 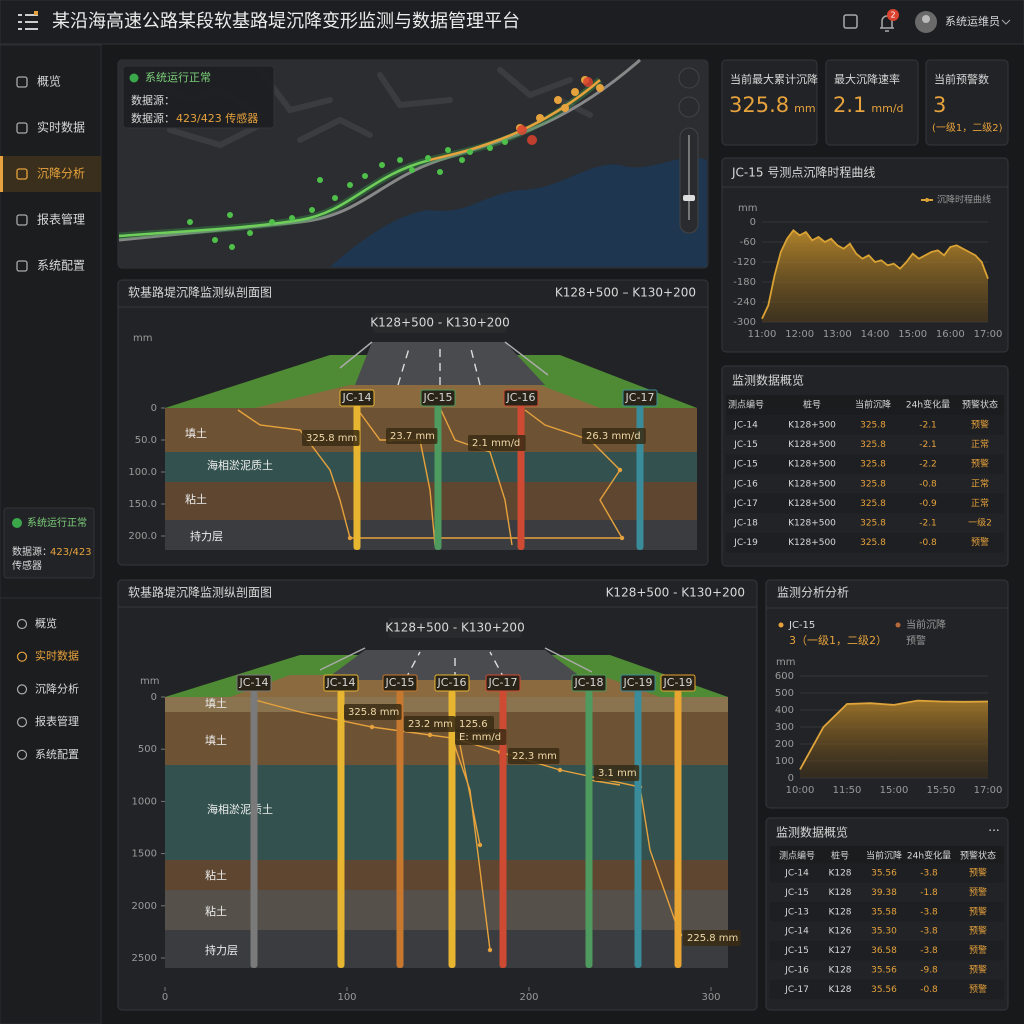 What do you see at coordinates (850, 21) in the screenshot?
I see `share-icon` at bounding box center [850, 21].